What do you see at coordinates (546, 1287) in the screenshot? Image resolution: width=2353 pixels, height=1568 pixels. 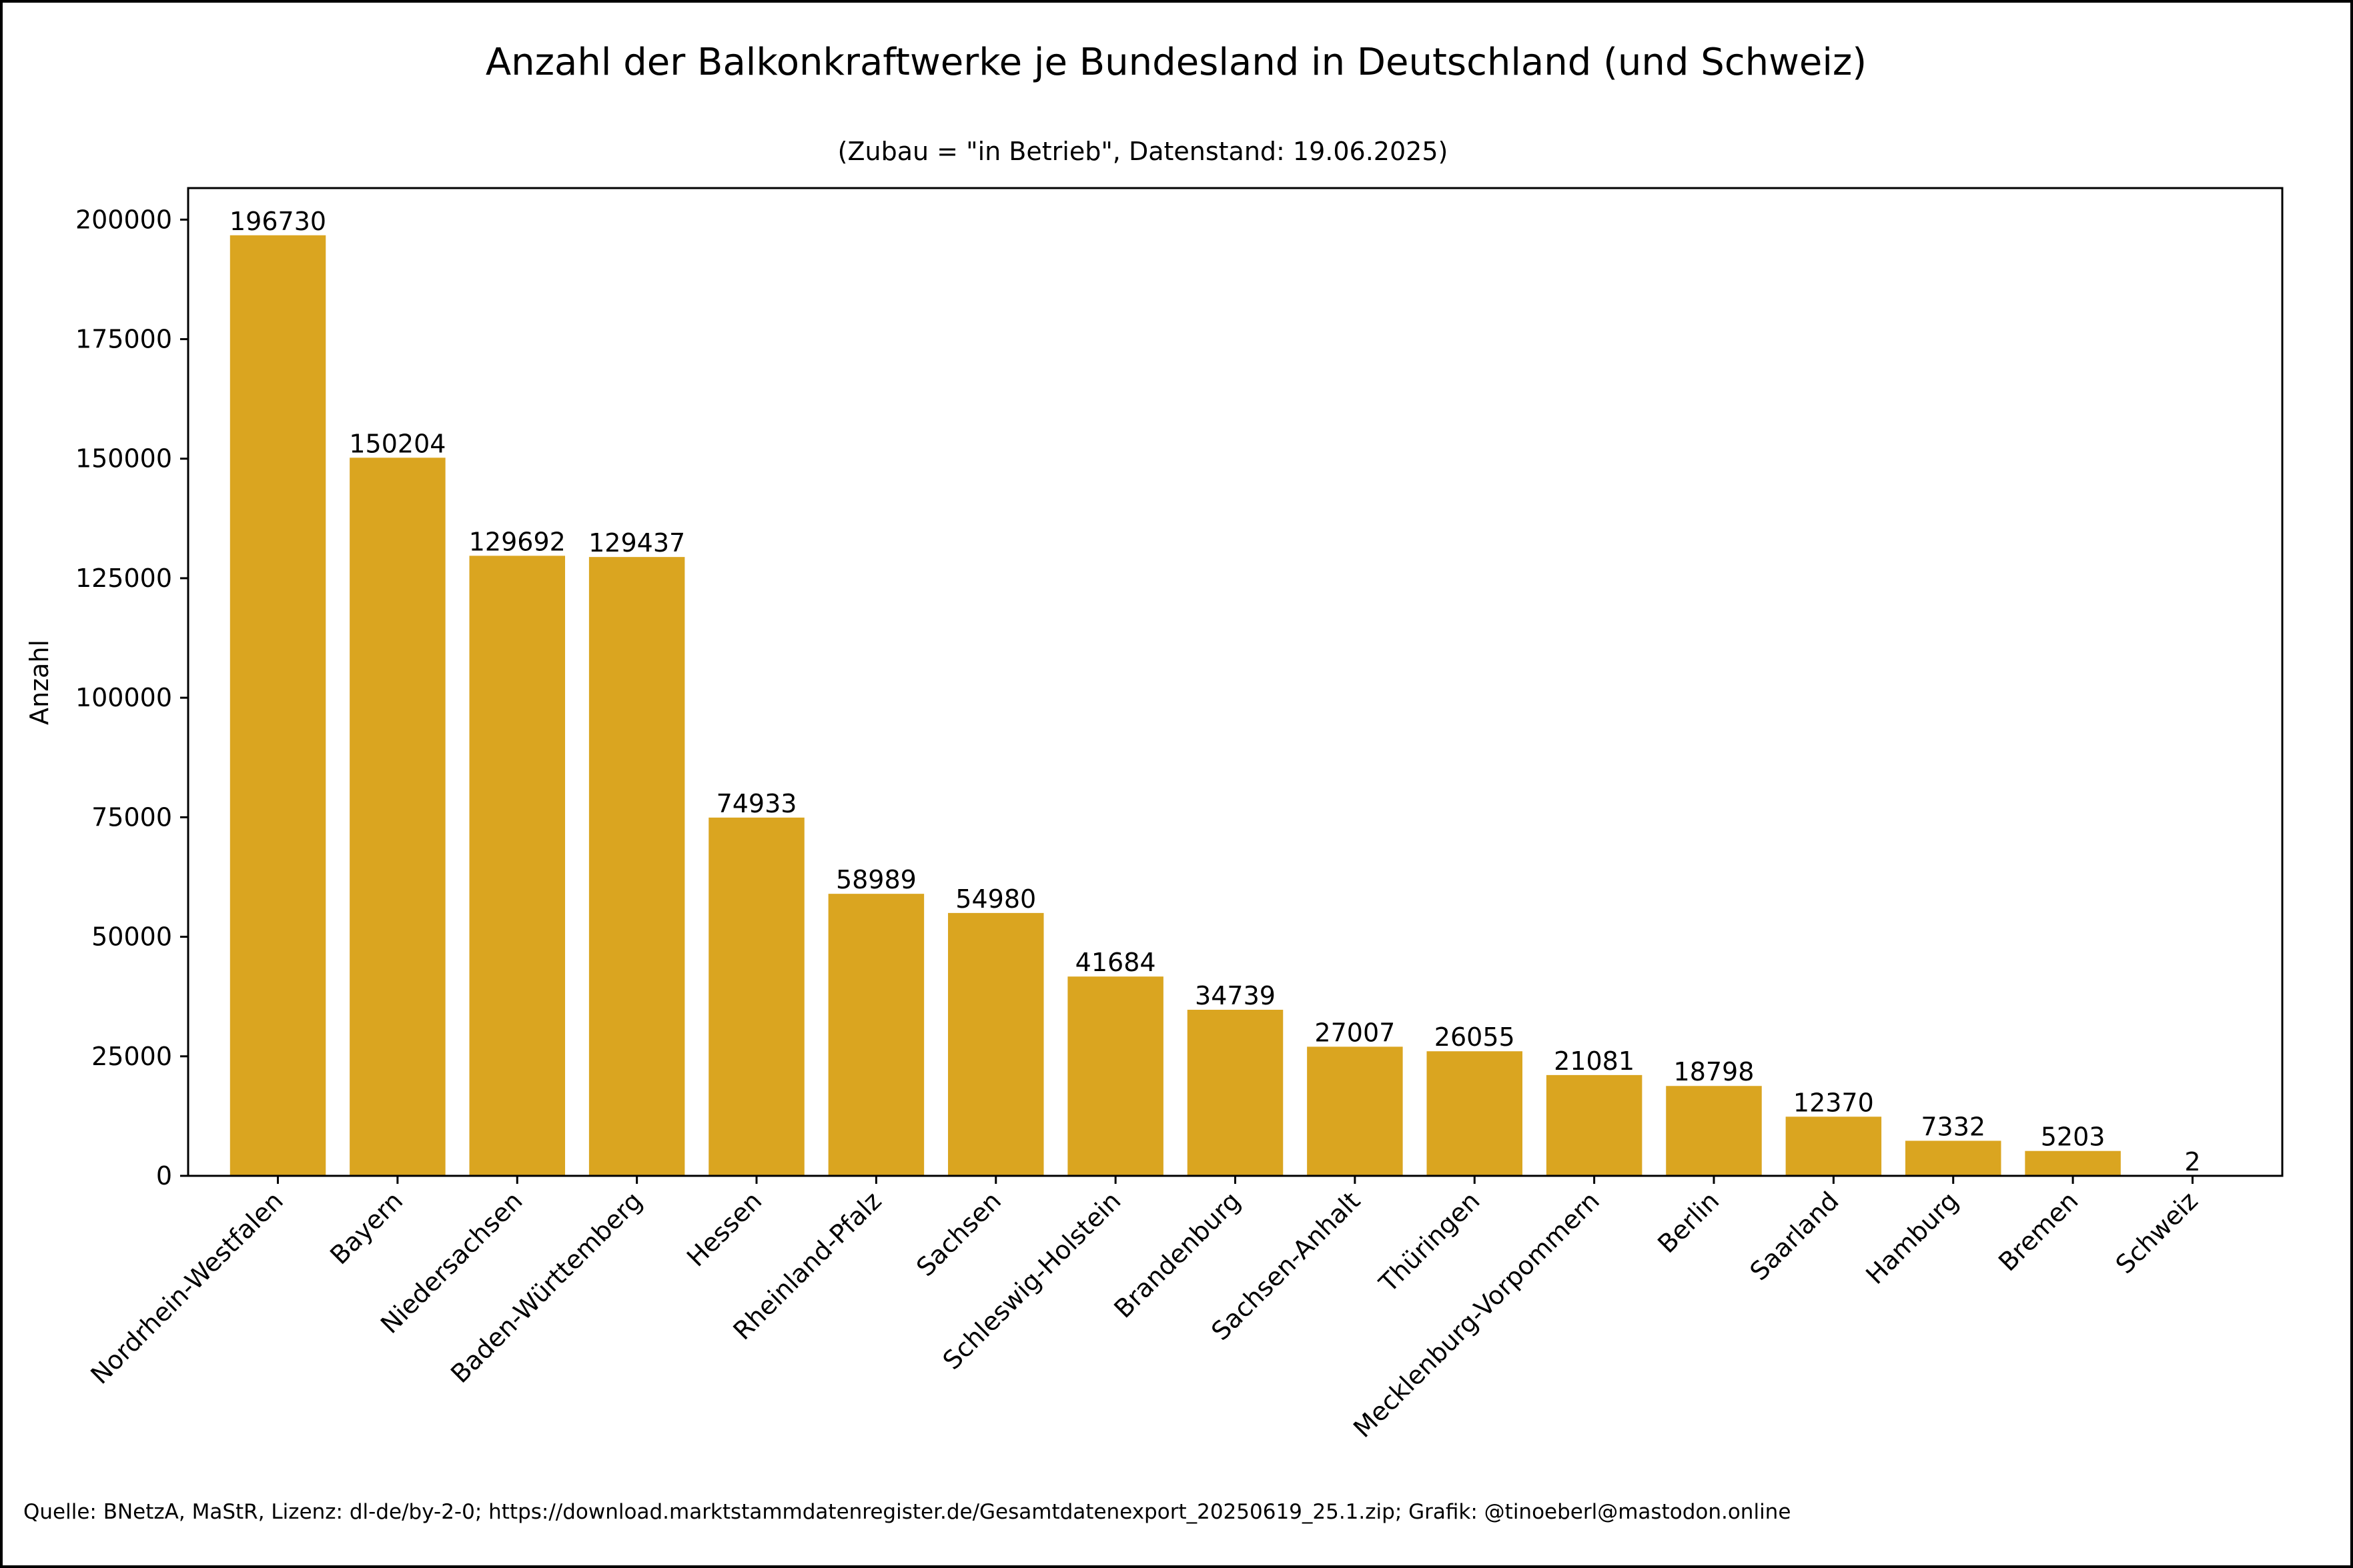 I see `x-tick-label: Baden-Württemberg` at bounding box center [546, 1287].